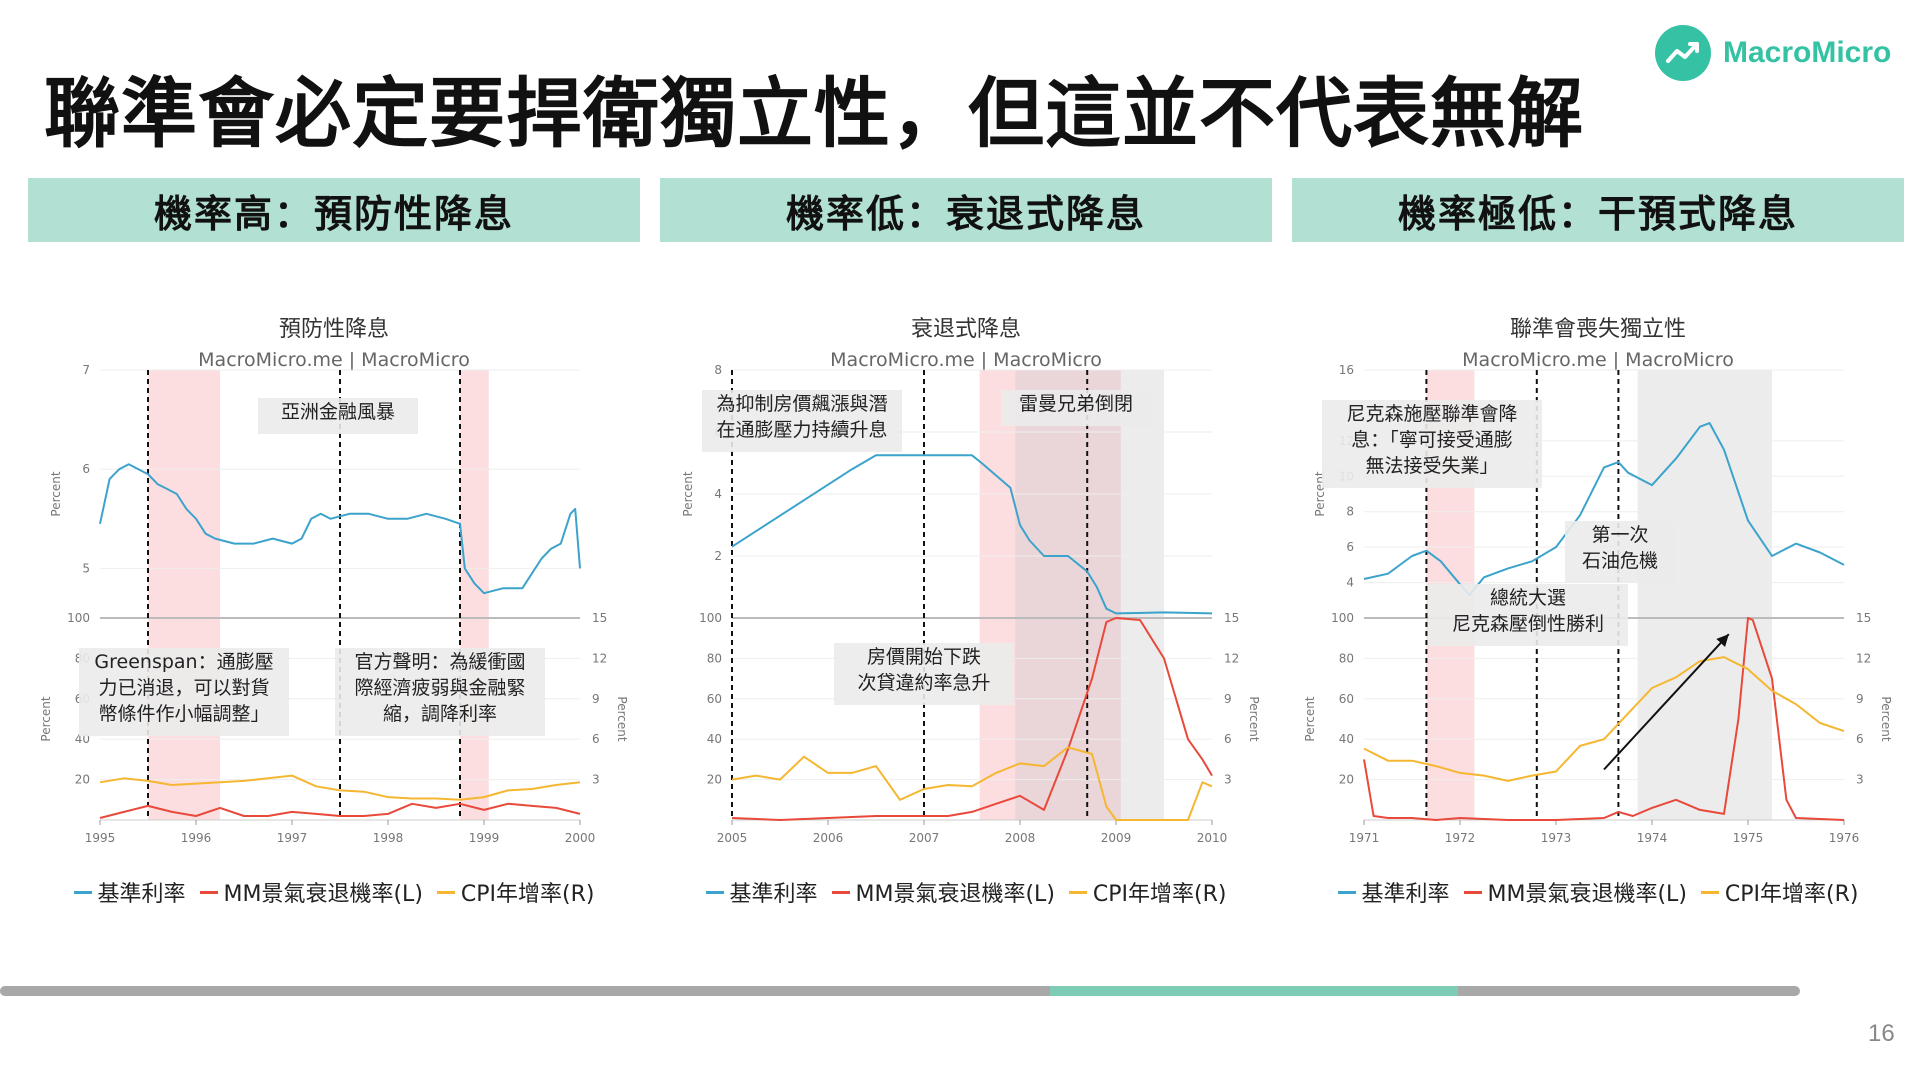 This screenshot has height=1080, width=1920. I want to click on annotation-text: 息：「寧可接受通膨, so click(1432, 440).